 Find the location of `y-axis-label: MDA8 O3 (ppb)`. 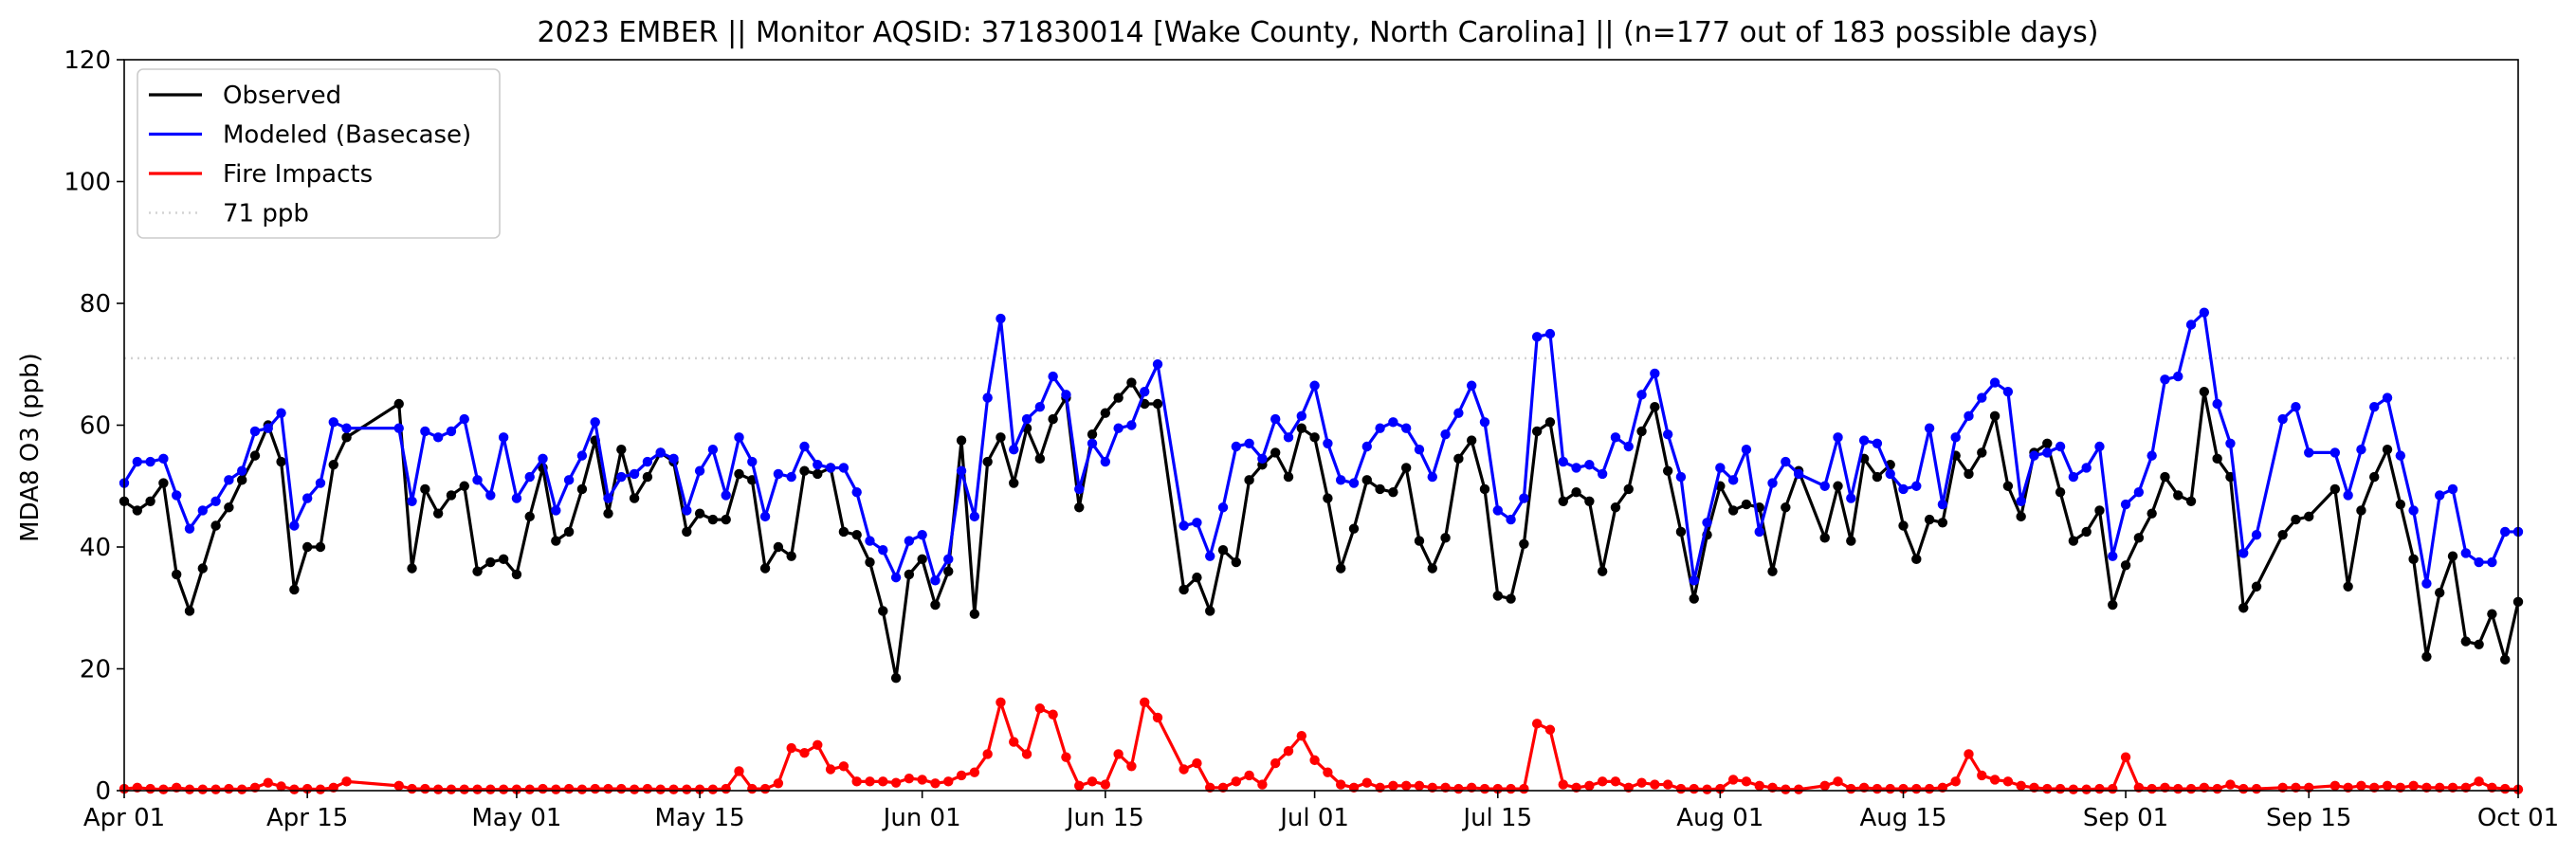

y-axis-label: MDA8 O3 (ppb) is located at coordinates (30, 447).